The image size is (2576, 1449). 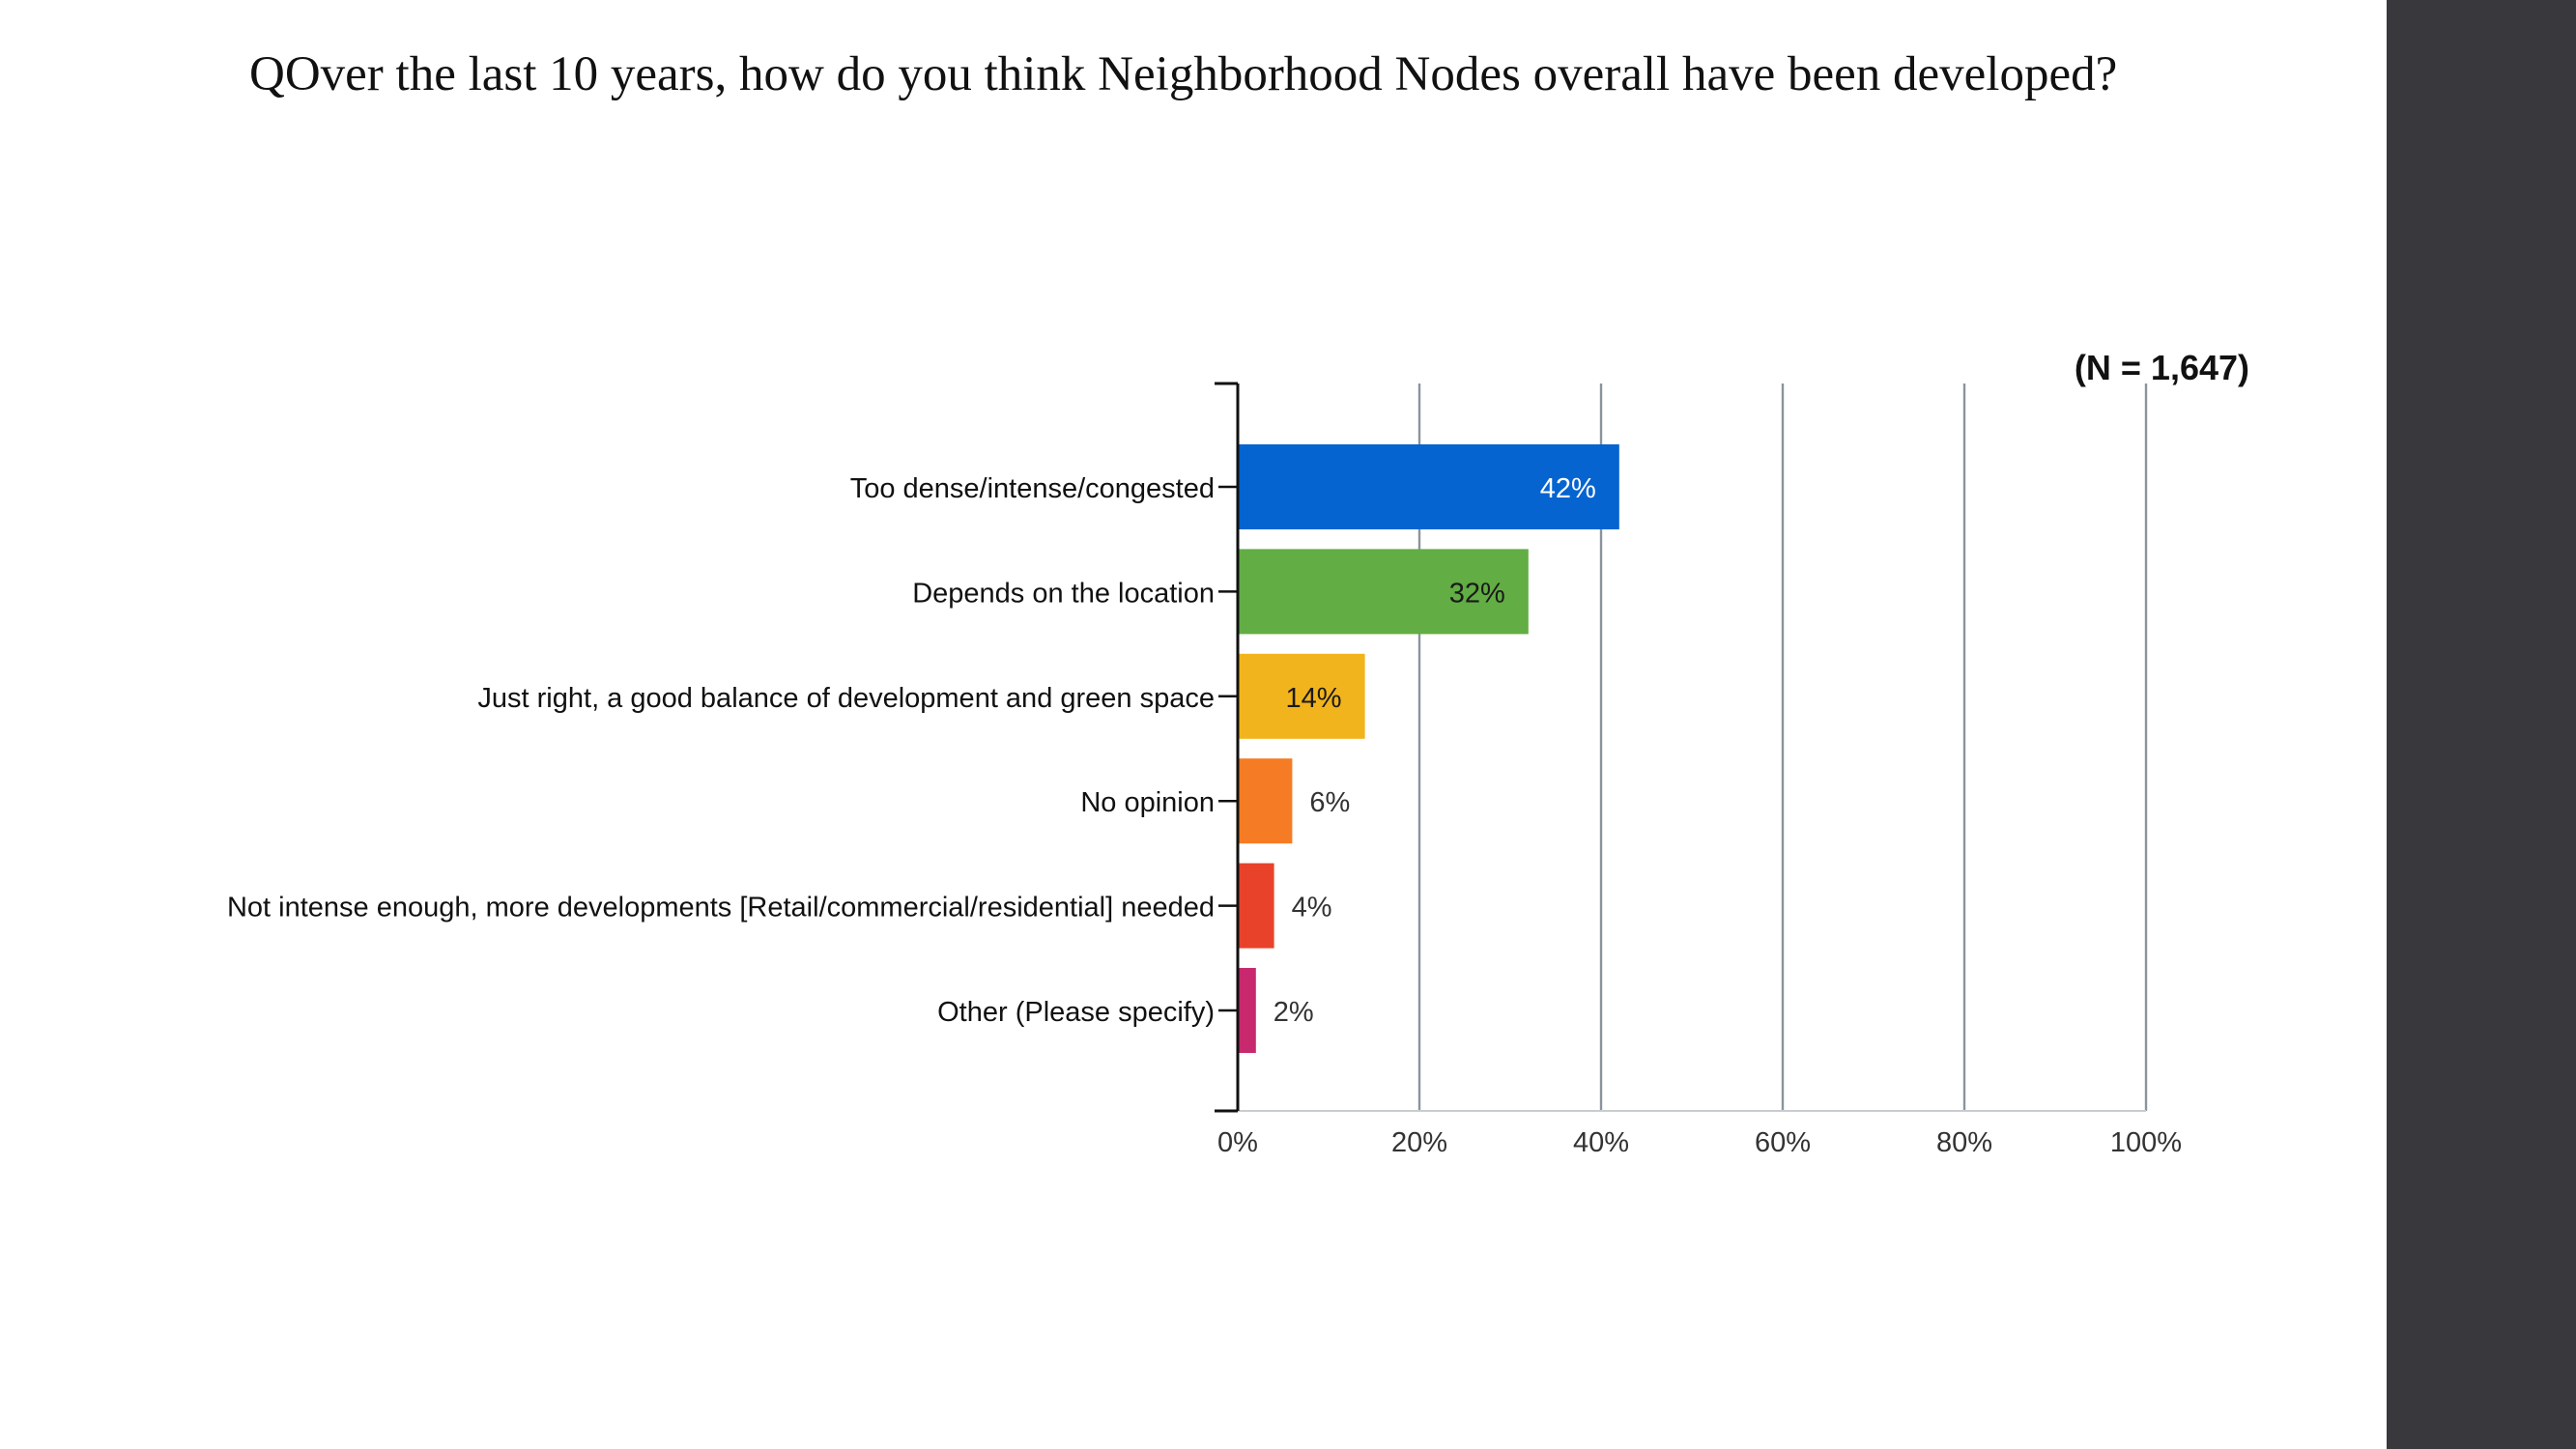 What do you see at coordinates (1312, 908) in the screenshot?
I see `data-label: 4%` at bounding box center [1312, 908].